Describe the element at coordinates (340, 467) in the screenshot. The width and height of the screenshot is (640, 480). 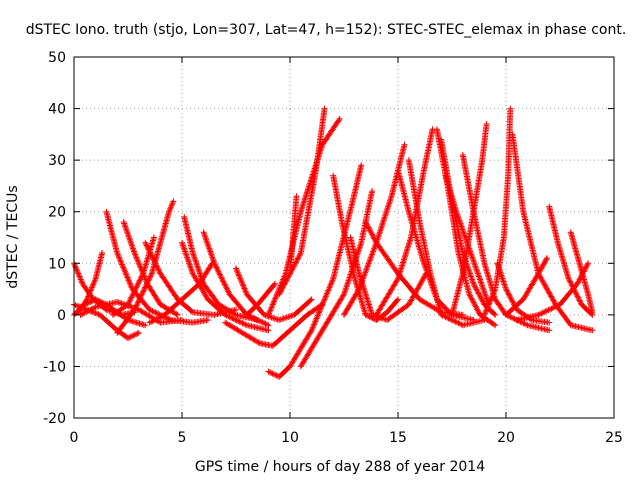
I see `x-axis-label: GPS time / hours of day 288 of year 2014` at that location.